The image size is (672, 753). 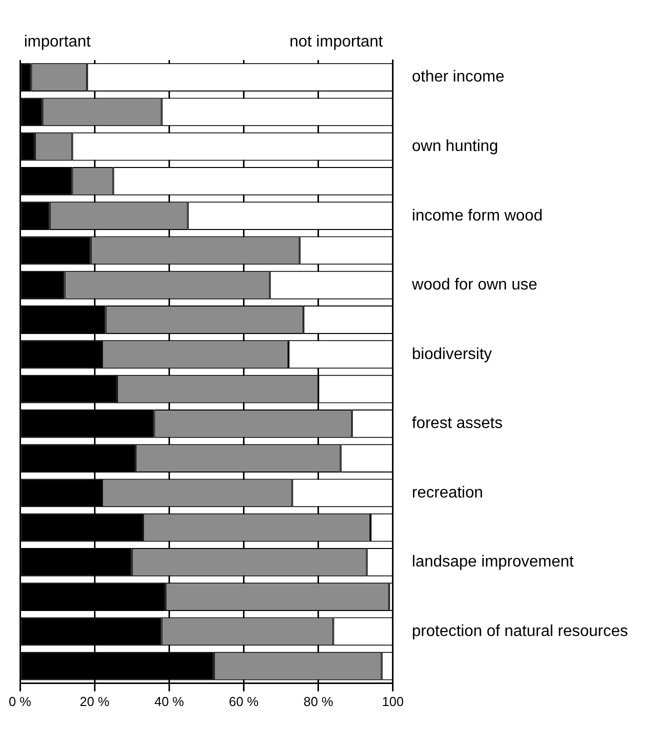 What do you see at coordinates (458, 77) in the screenshot?
I see `y-tick-label: other income` at bounding box center [458, 77].